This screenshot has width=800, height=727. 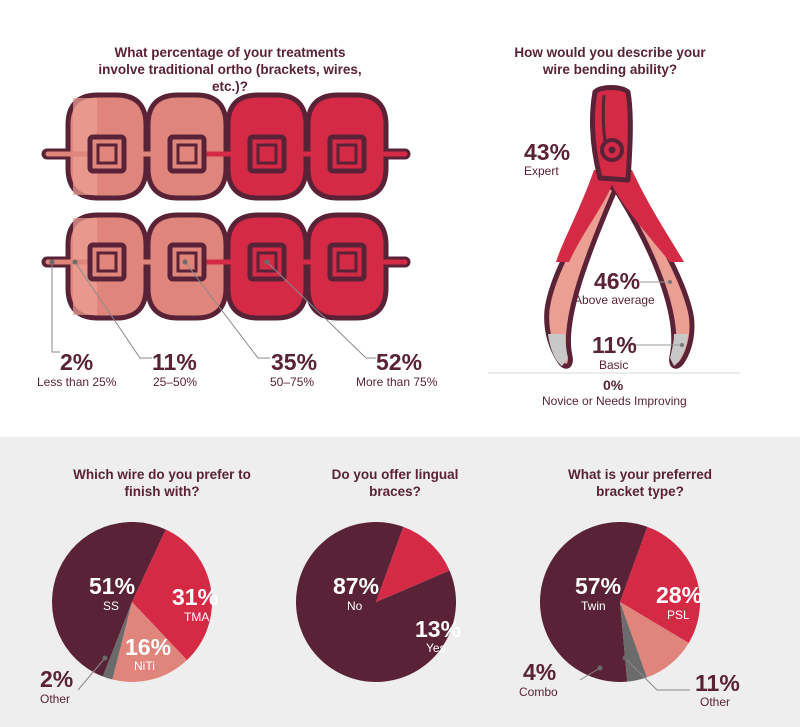 I want to click on wire-pct-1: 46%, so click(x=617, y=281).